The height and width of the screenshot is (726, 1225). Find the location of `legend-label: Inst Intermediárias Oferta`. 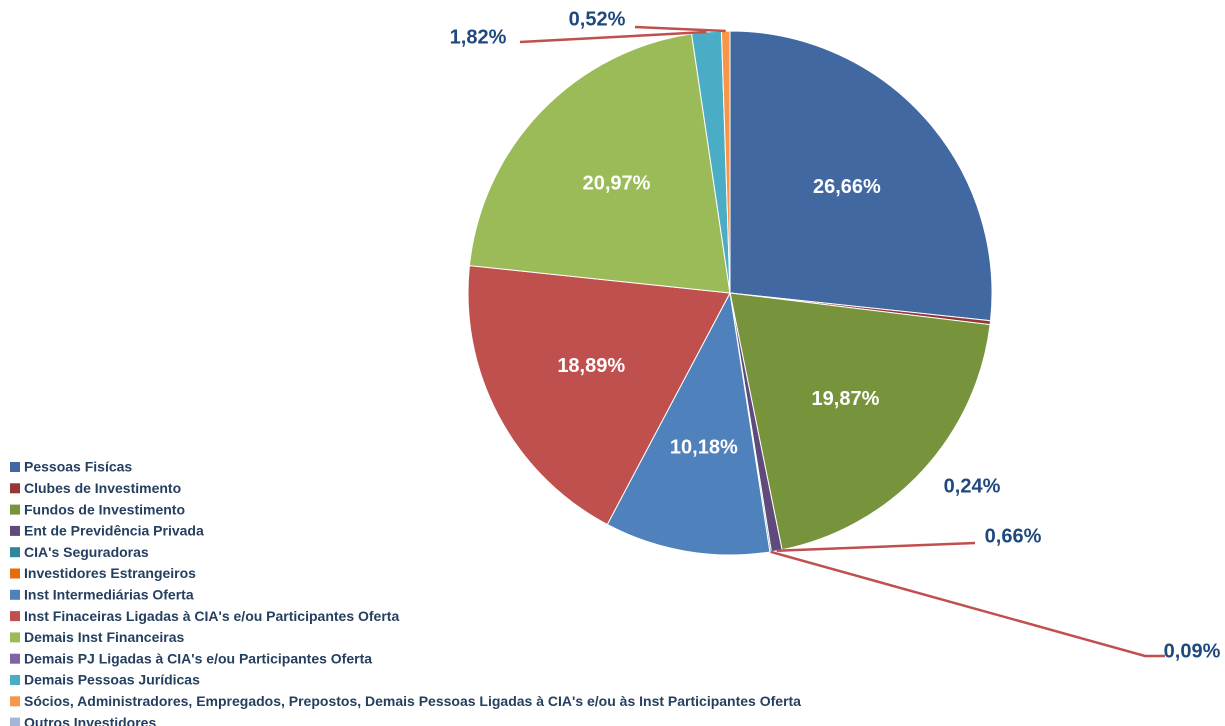

legend-label: Inst Intermediárias Oferta is located at coordinates (109, 595).